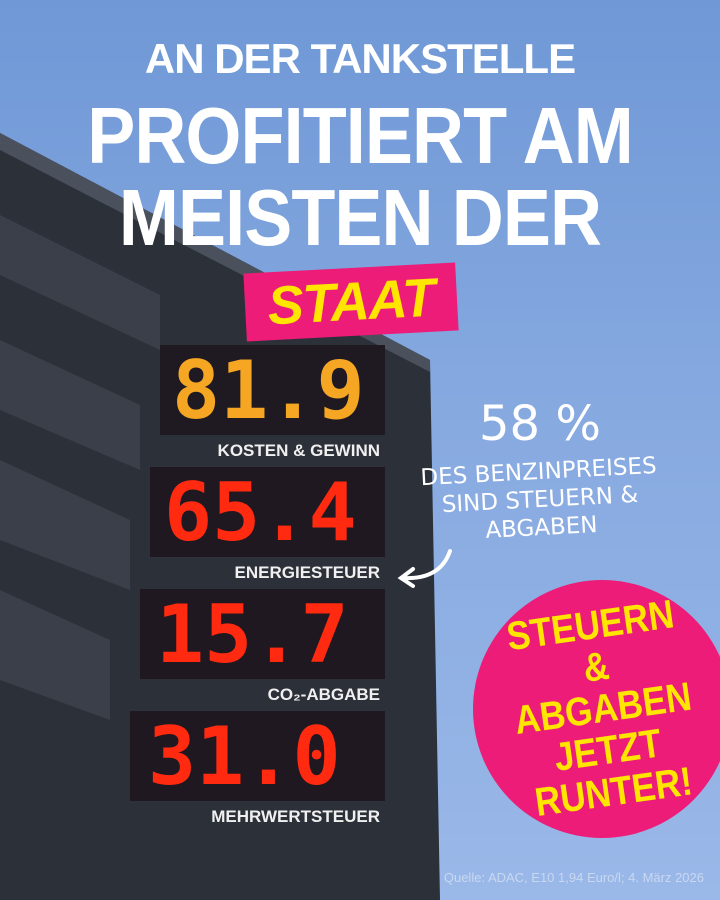  Describe the element at coordinates (360, 58) in the screenshot. I see `headline-line-1: AN DER TANKSTELLE` at that location.